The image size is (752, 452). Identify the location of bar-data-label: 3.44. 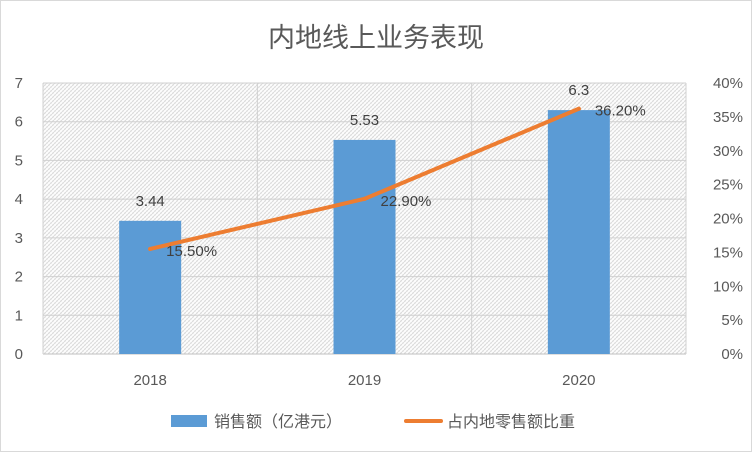
(150, 201).